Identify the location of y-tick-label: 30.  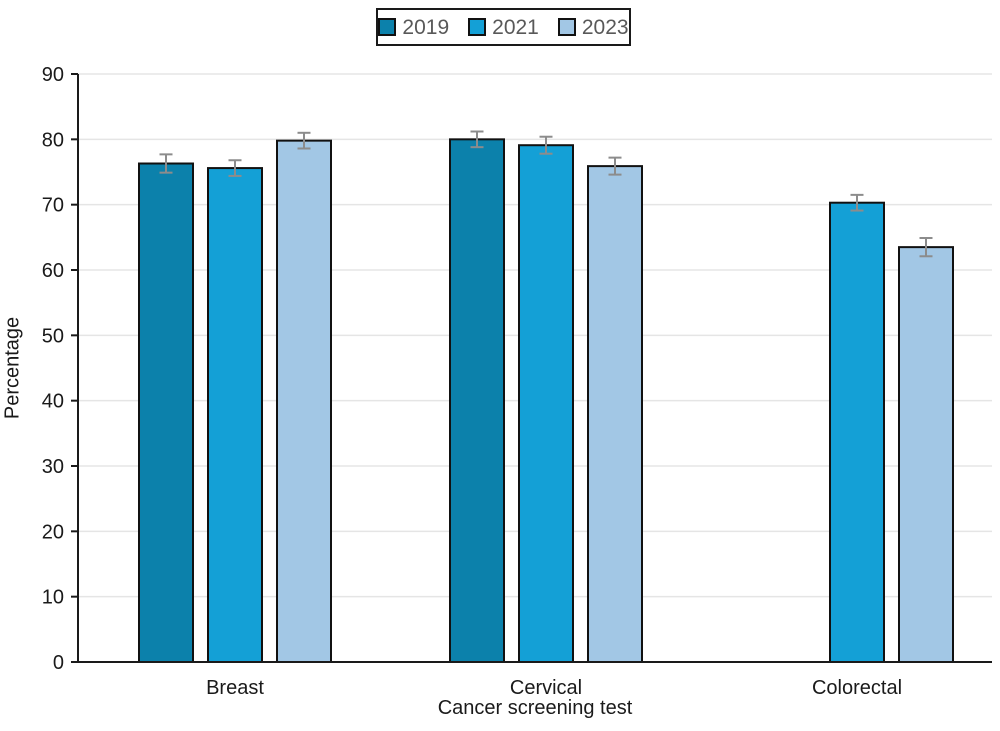
(53, 467).